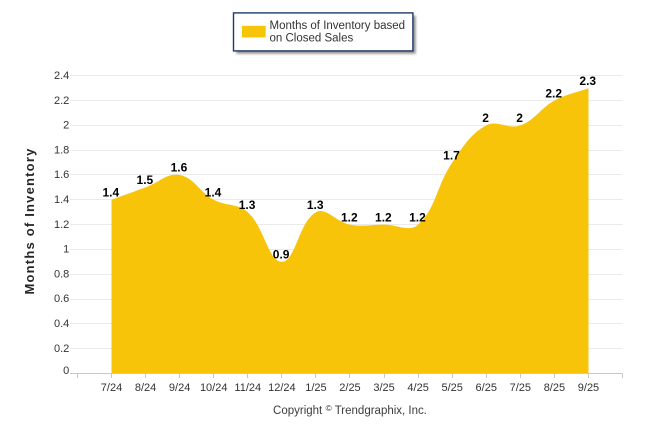 The image size is (646, 439). Describe the element at coordinates (349, 388) in the screenshot. I see `svg-text: 2/25` at that location.